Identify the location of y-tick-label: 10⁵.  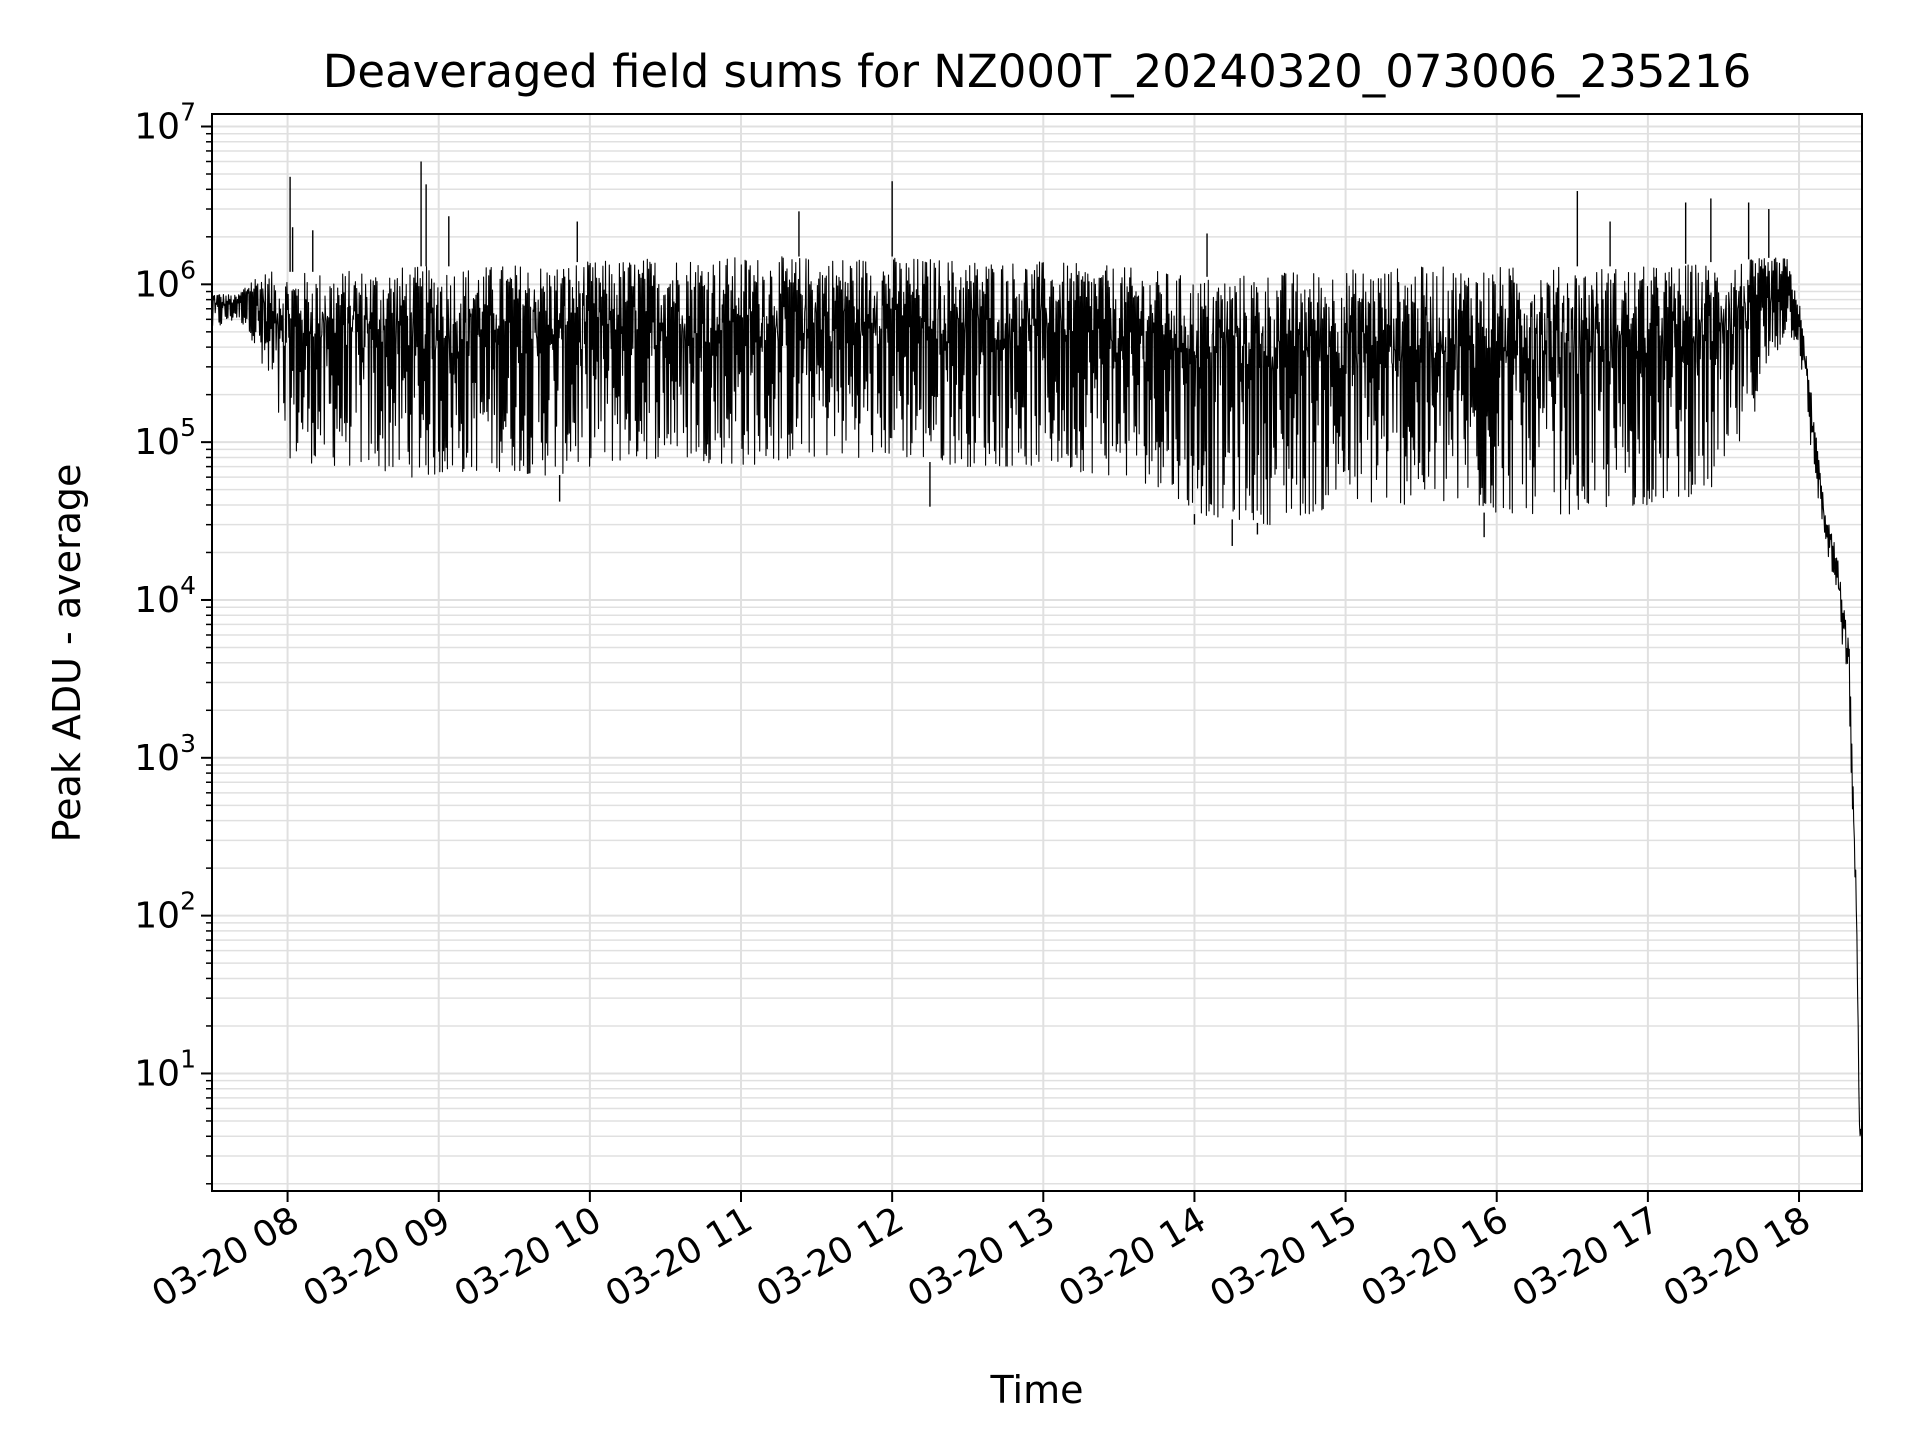
(165, 438).